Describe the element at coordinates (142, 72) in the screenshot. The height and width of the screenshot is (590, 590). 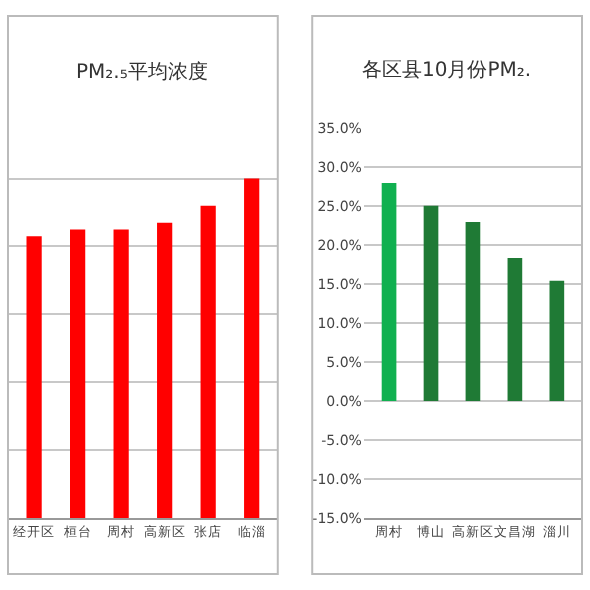
I see `chart-title: PM₂.₅平均浓度` at that location.